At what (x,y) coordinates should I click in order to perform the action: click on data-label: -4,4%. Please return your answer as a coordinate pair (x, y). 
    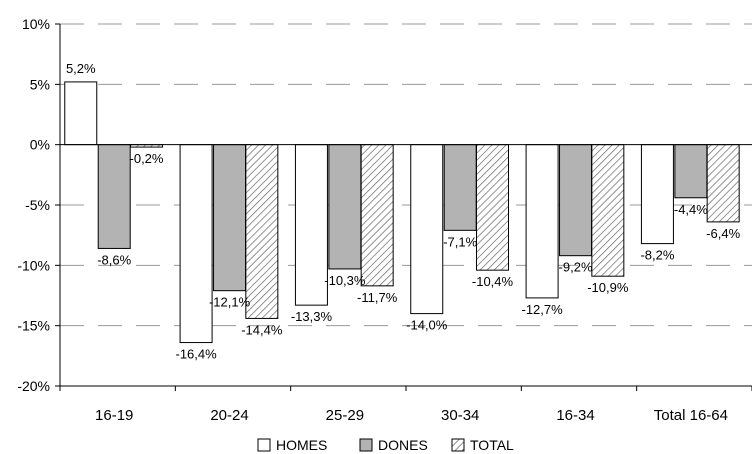
    Looking at the image, I should click on (691, 209).